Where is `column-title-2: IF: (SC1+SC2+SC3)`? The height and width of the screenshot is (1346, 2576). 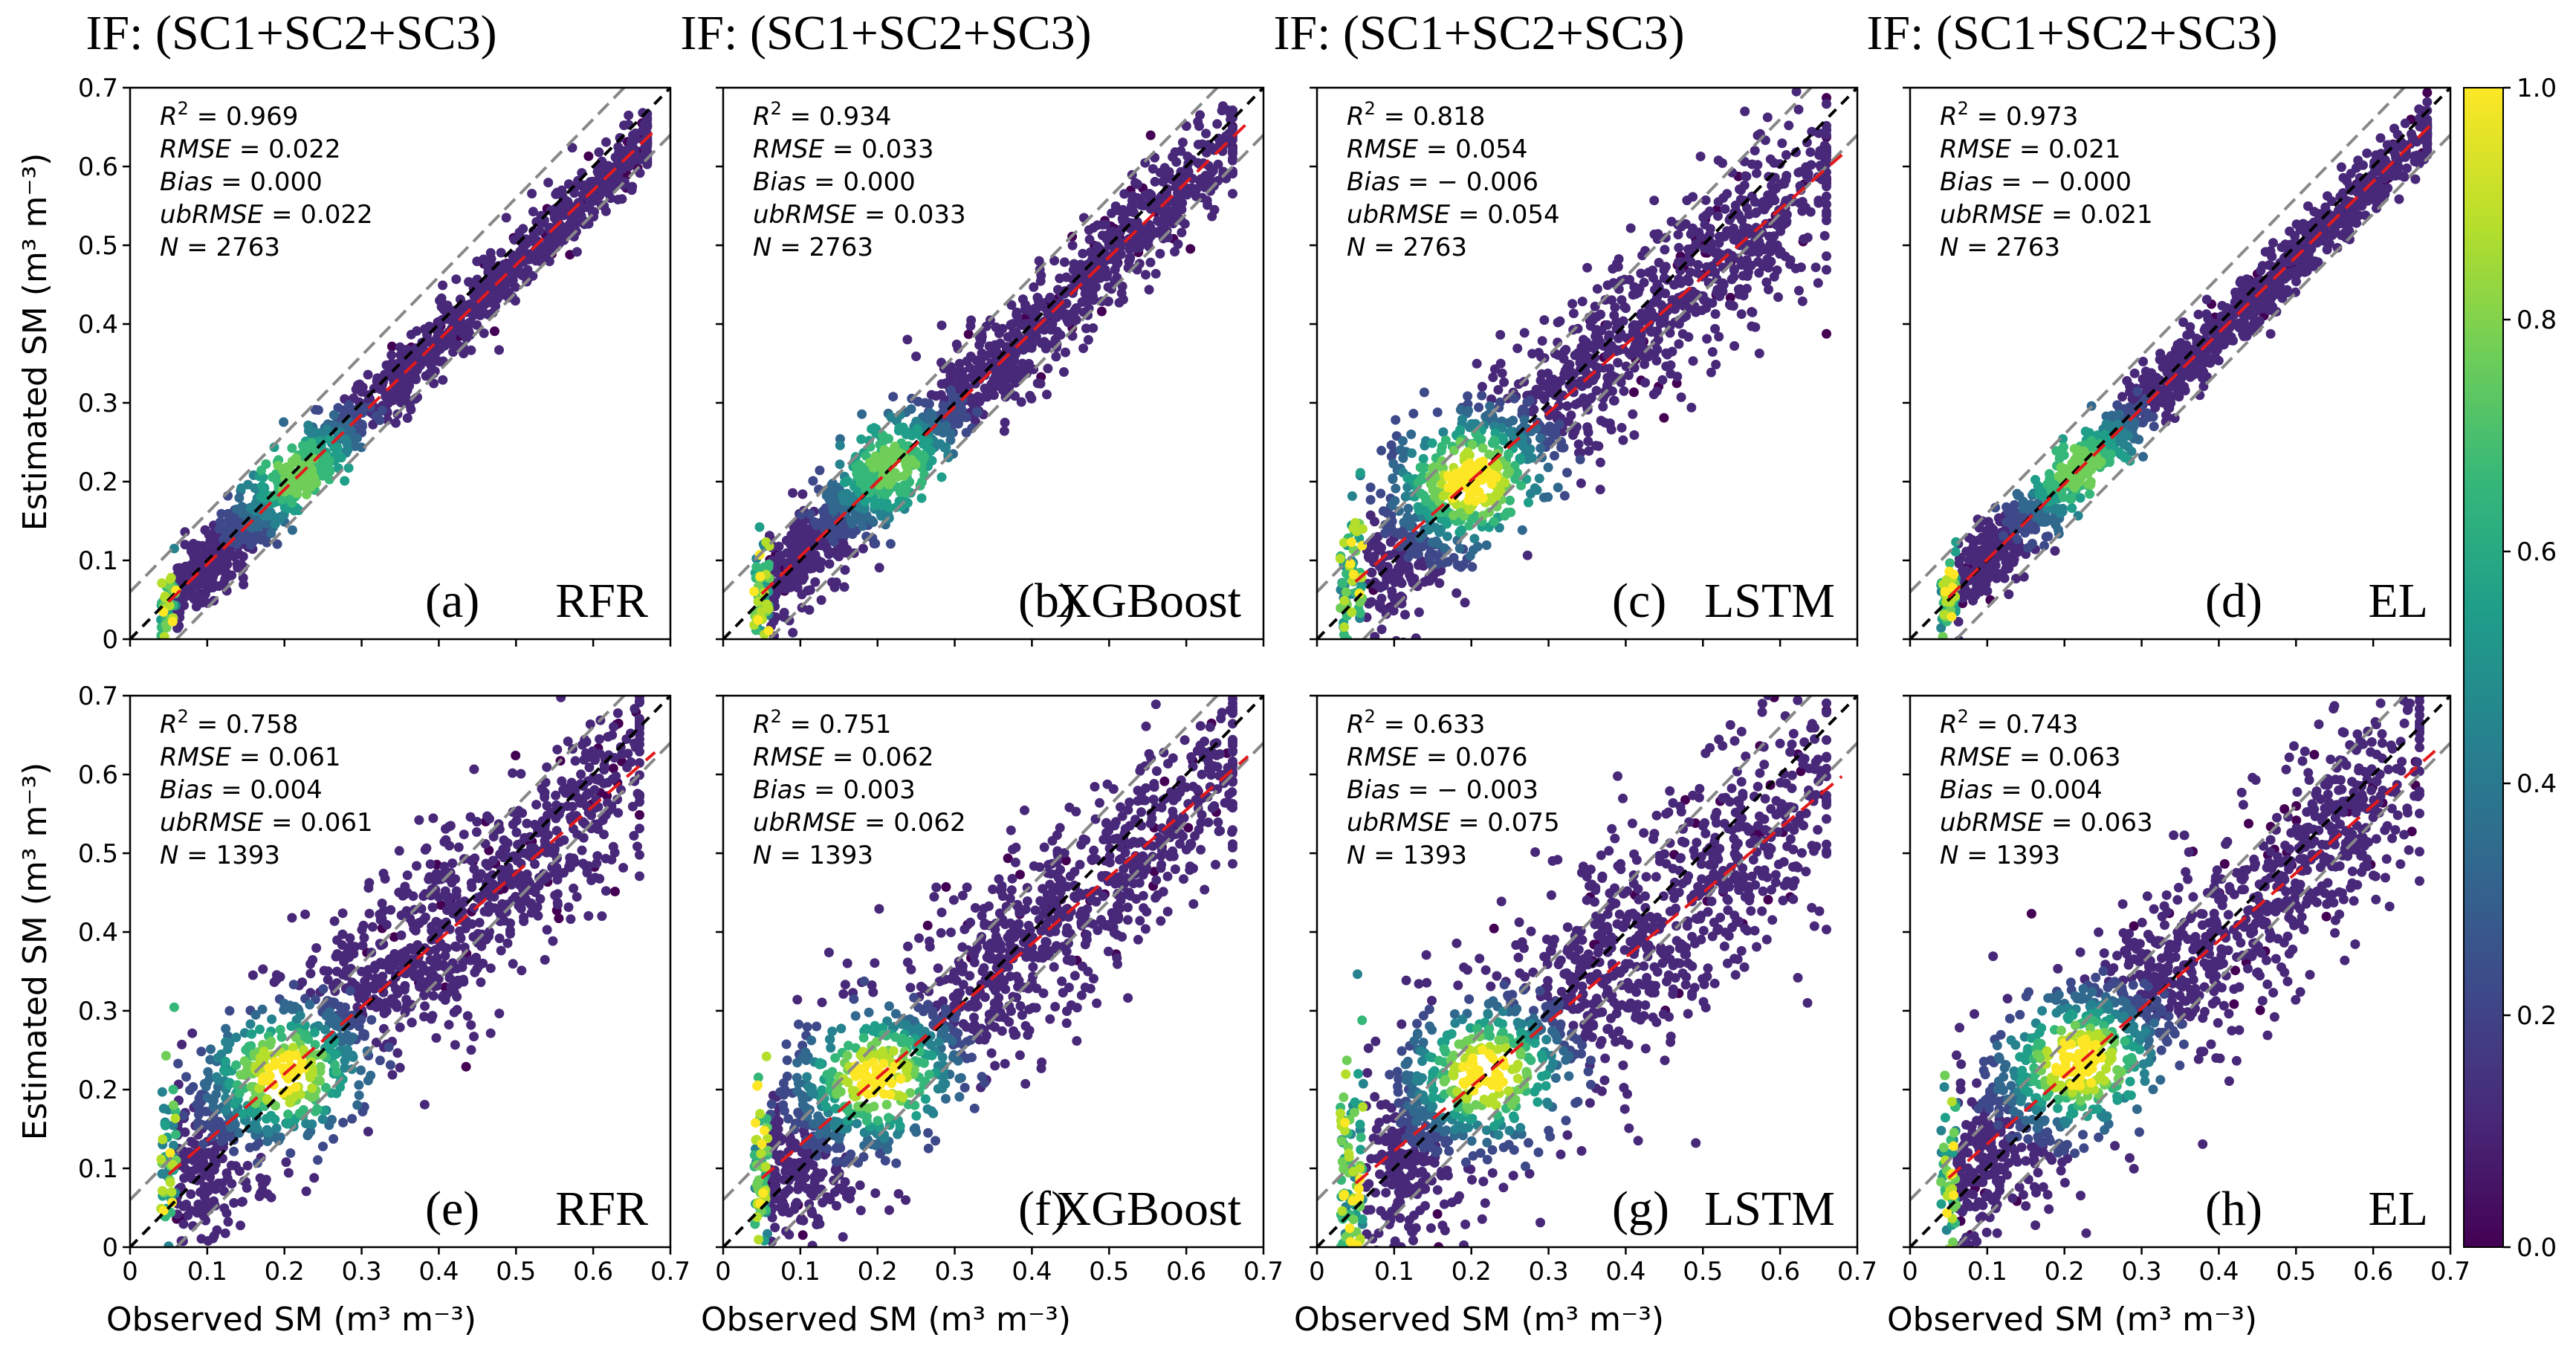
column-title-2: IF: (SC1+SC2+SC3) is located at coordinates (885, 33).